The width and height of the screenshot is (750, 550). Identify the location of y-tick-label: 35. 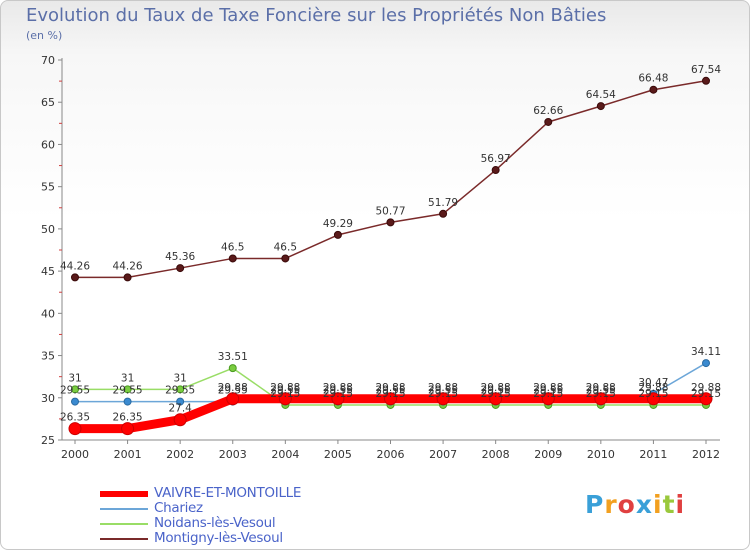
(48, 356).